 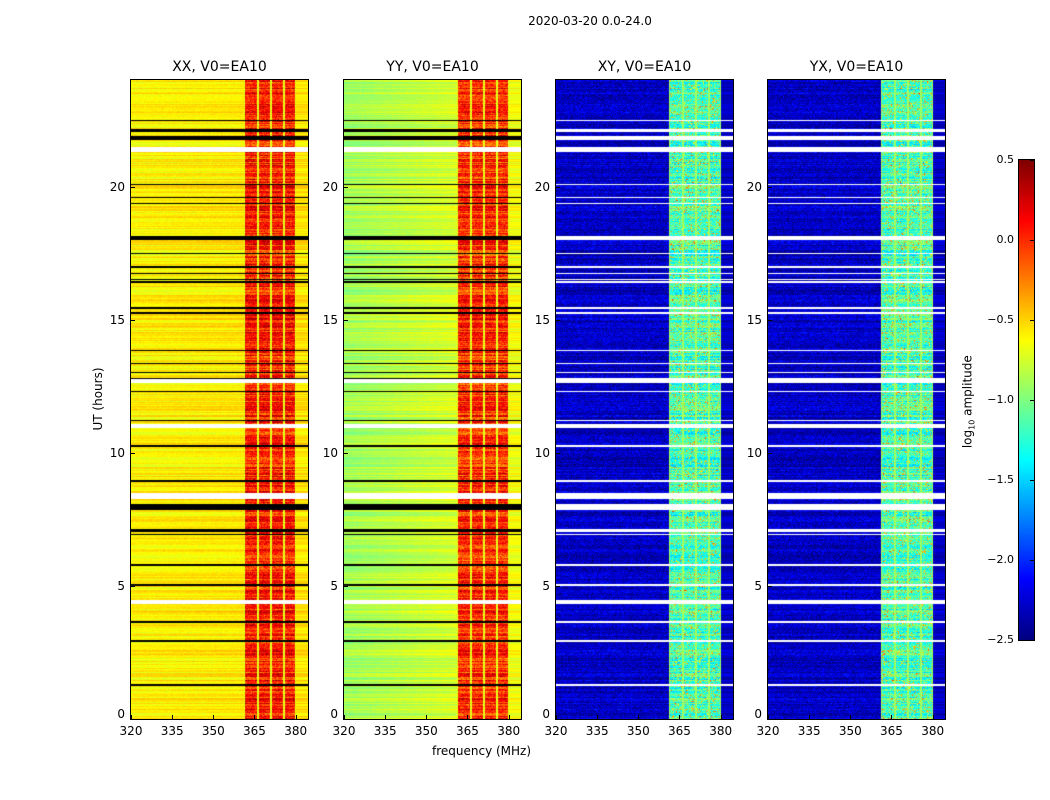 What do you see at coordinates (482, 751) in the screenshot?
I see `x-axis-label: frequency (MHz)` at bounding box center [482, 751].